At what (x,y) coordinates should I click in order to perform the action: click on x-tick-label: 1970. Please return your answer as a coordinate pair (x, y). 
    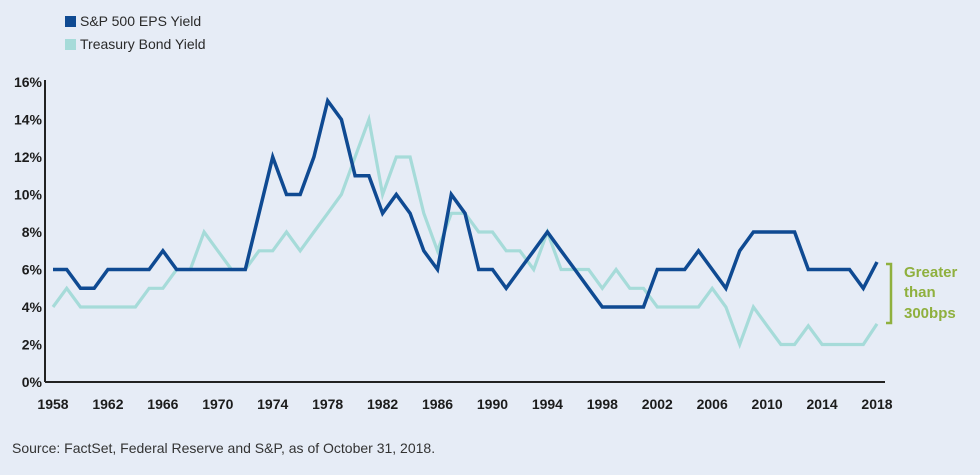
    Looking at the image, I should click on (217, 404).